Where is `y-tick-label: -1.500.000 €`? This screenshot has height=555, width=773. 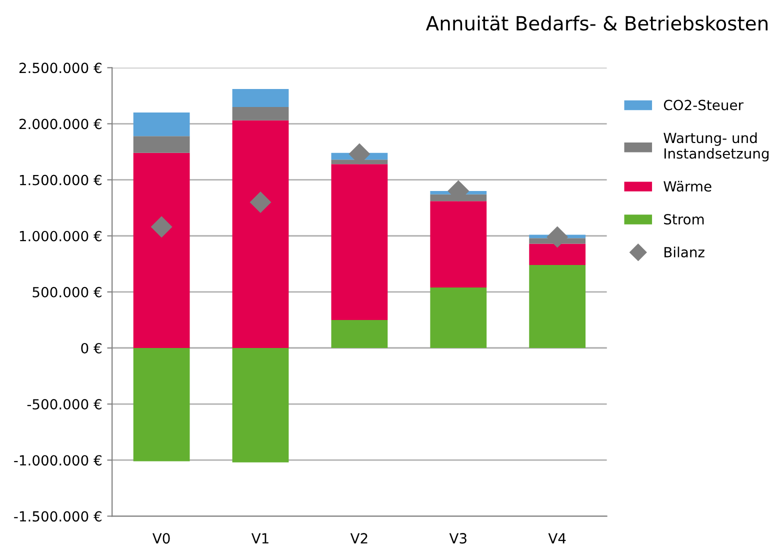 y-tick-label: -1.500.000 € is located at coordinates (58, 516).